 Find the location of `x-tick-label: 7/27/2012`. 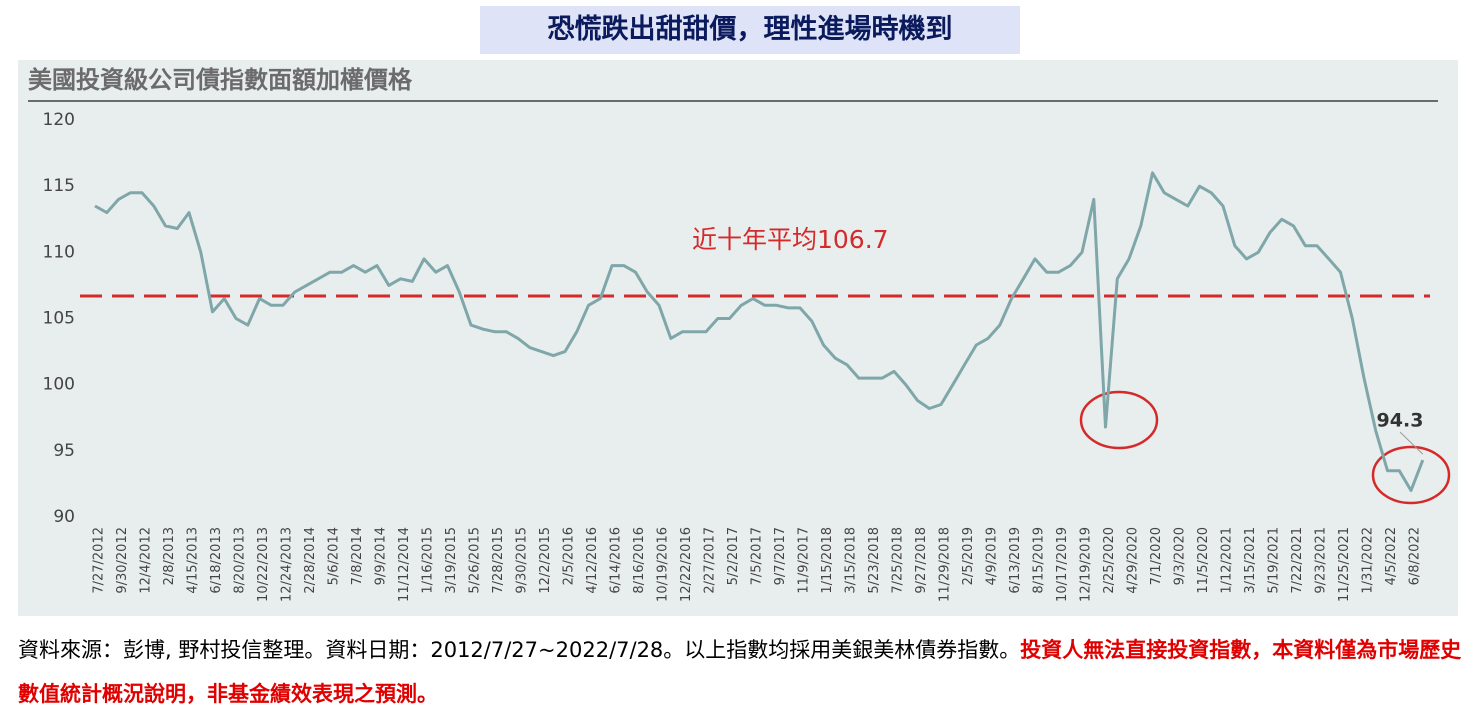

x-tick-label: 7/27/2012 is located at coordinates (99, 560).